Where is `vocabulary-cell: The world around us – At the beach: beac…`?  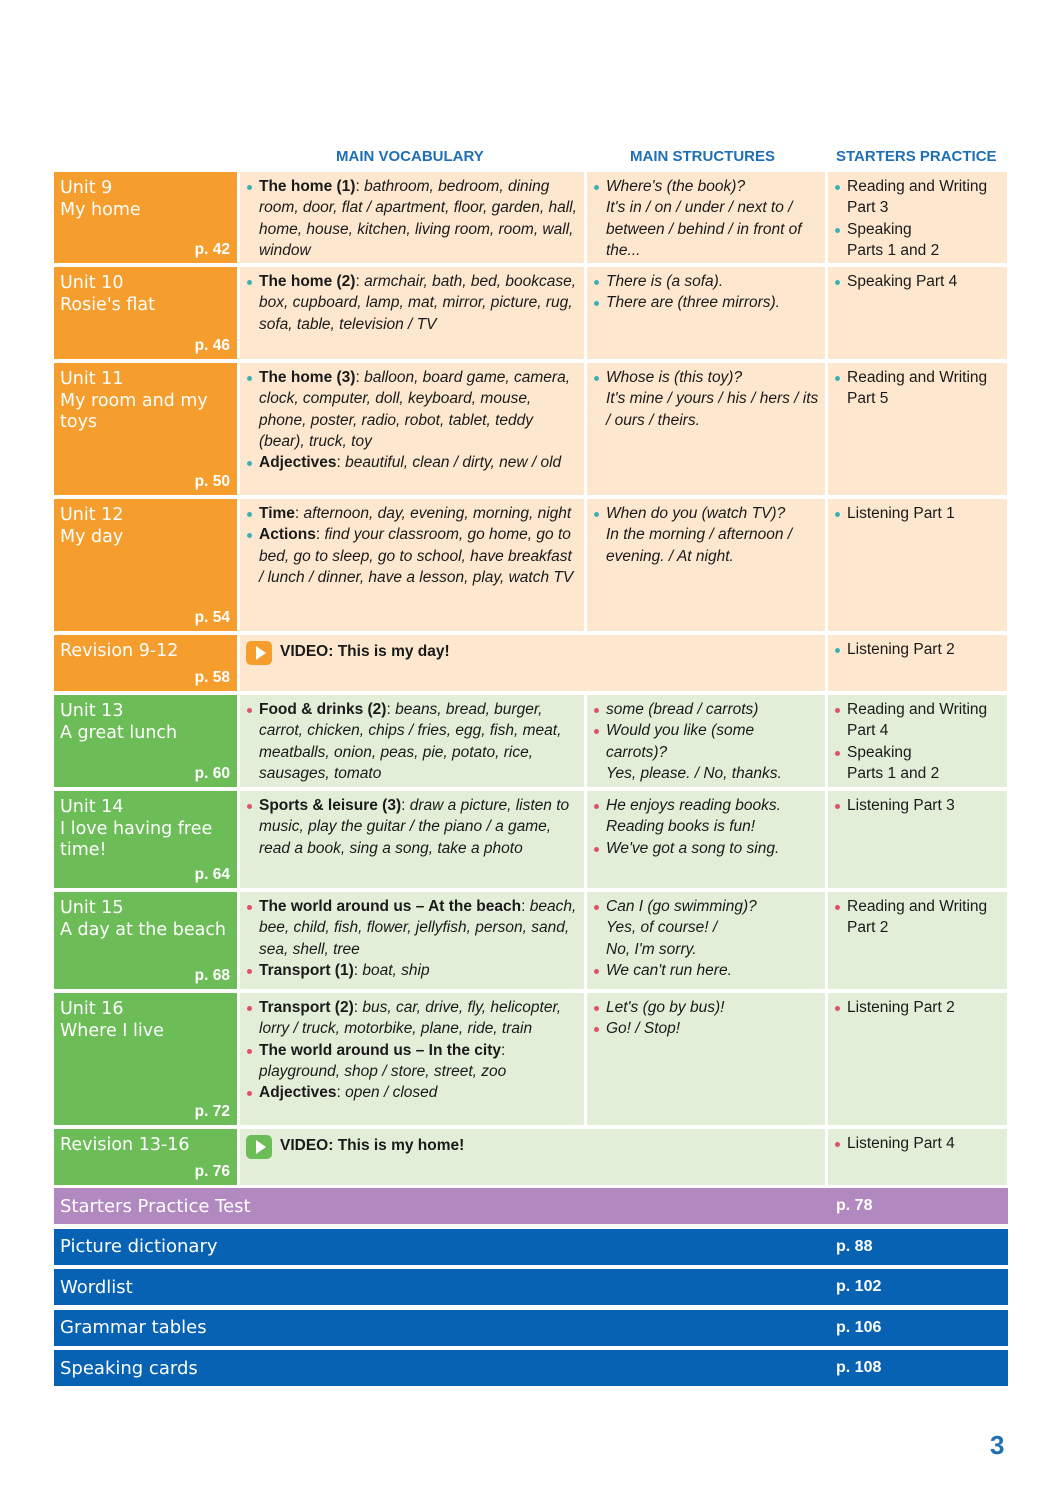
vocabulary-cell: The world around us – At the beach: beac… is located at coordinates (412, 940).